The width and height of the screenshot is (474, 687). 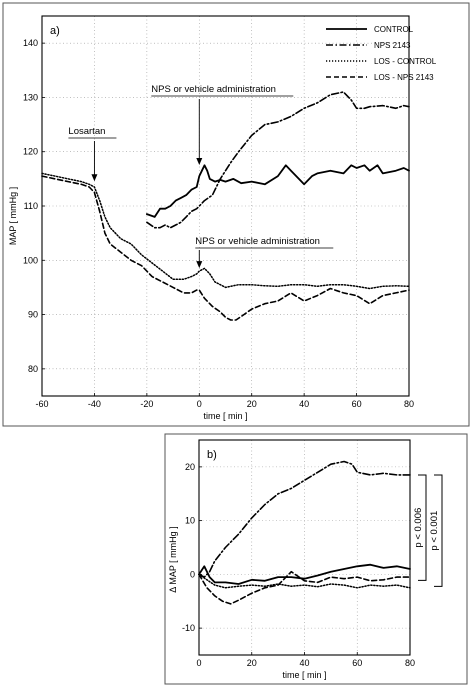 I want to click on legend-label-los-nps-2143: LOS - NPS 2143, so click(x=404, y=77).